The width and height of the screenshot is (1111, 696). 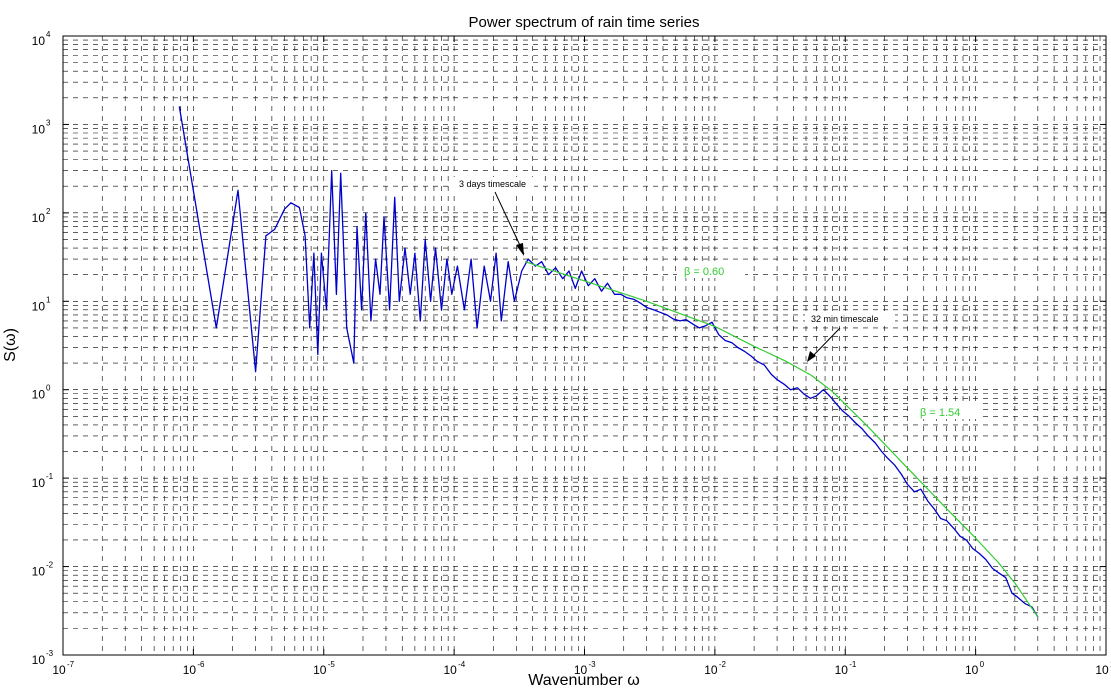 What do you see at coordinates (982, 664) in the screenshot?
I see `x-tick-label-exponent: 0` at bounding box center [982, 664].